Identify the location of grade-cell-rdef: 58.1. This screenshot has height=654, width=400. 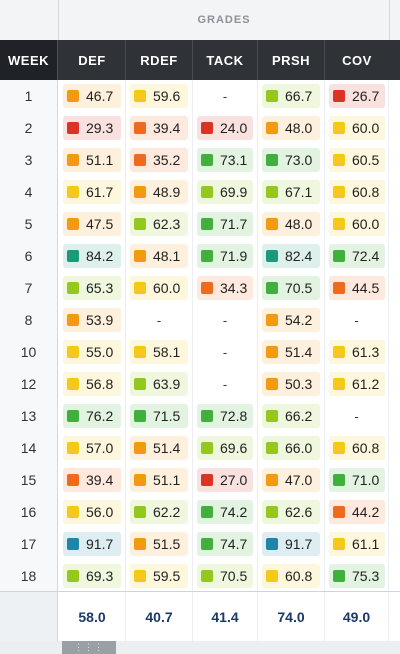
(159, 352).